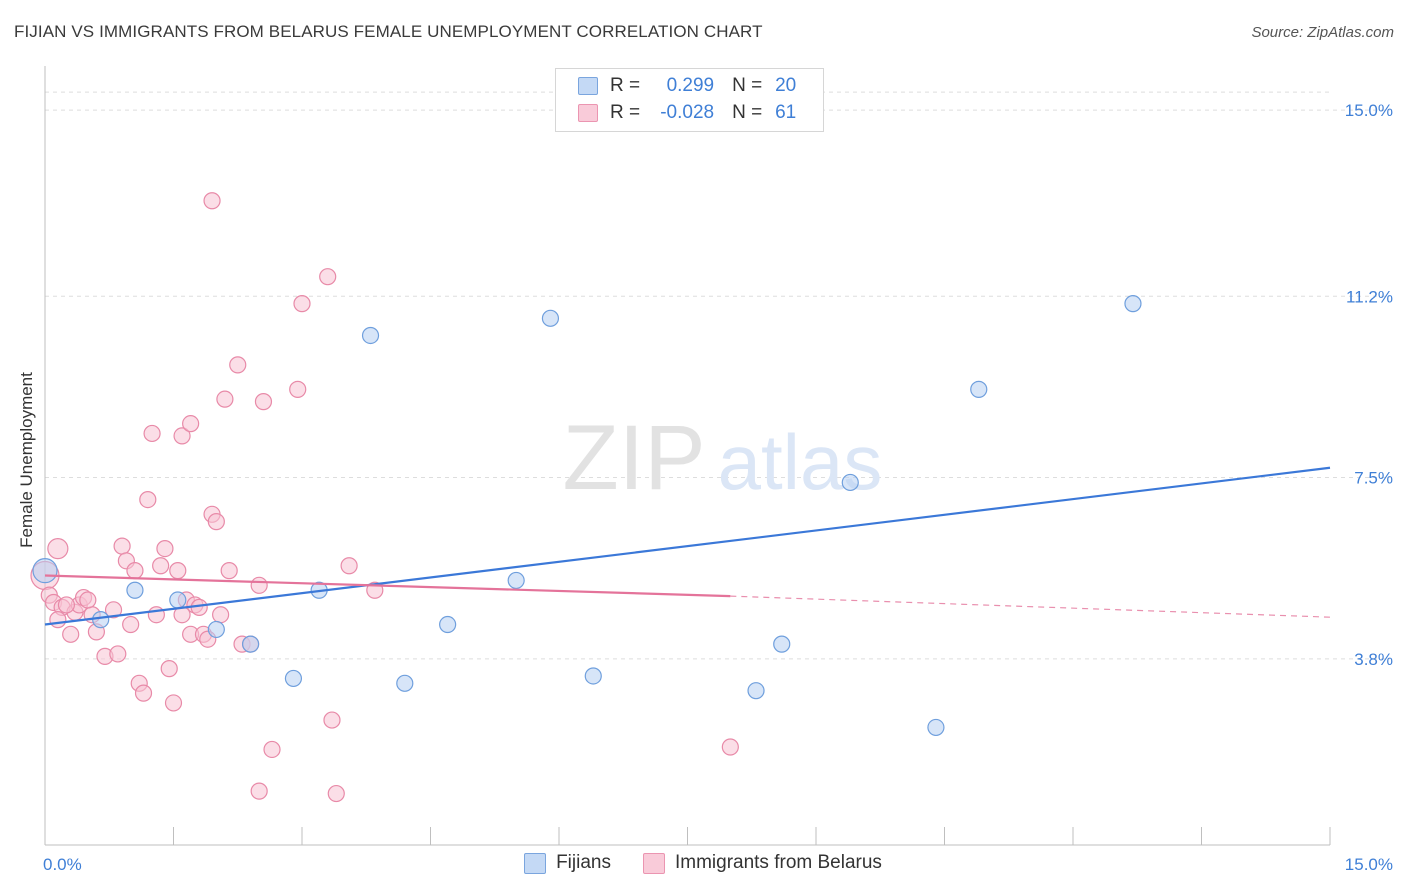 This screenshot has width=1406, height=892. I want to click on y-tick-label: 7.5%, so click(1373, 478).